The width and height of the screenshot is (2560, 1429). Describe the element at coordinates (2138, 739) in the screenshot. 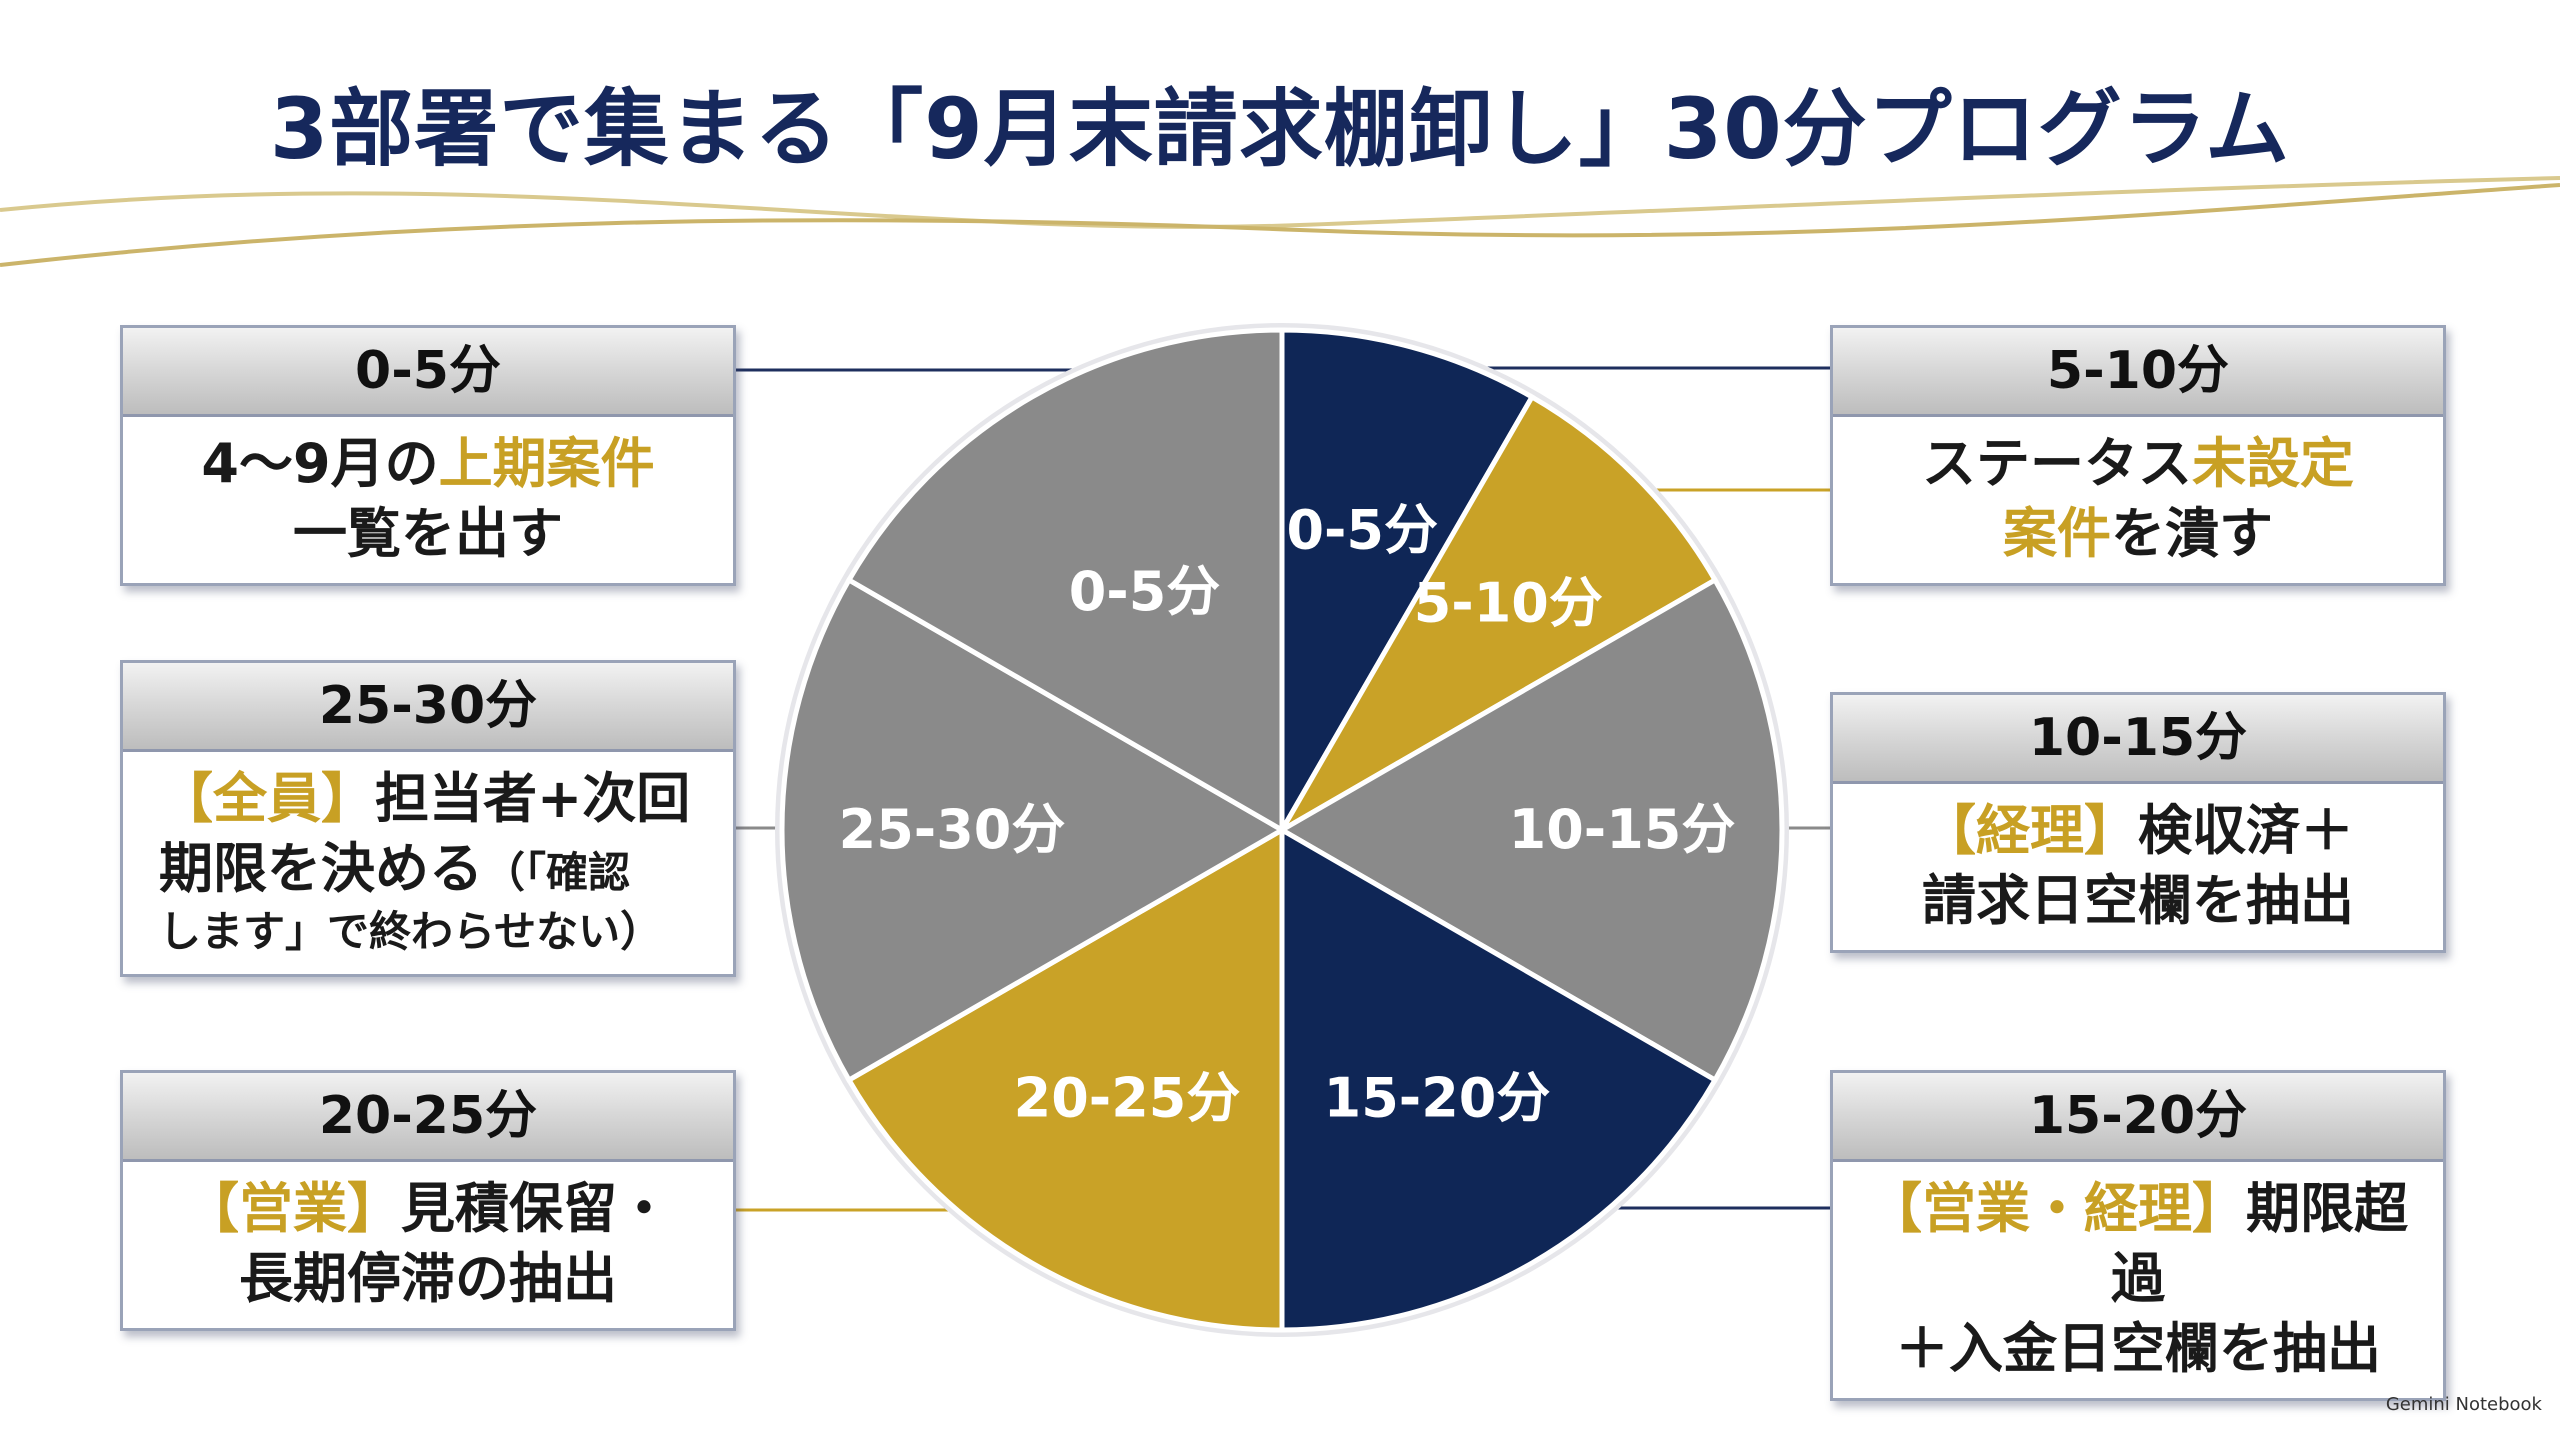

I see `card-header: 10-15分` at that location.